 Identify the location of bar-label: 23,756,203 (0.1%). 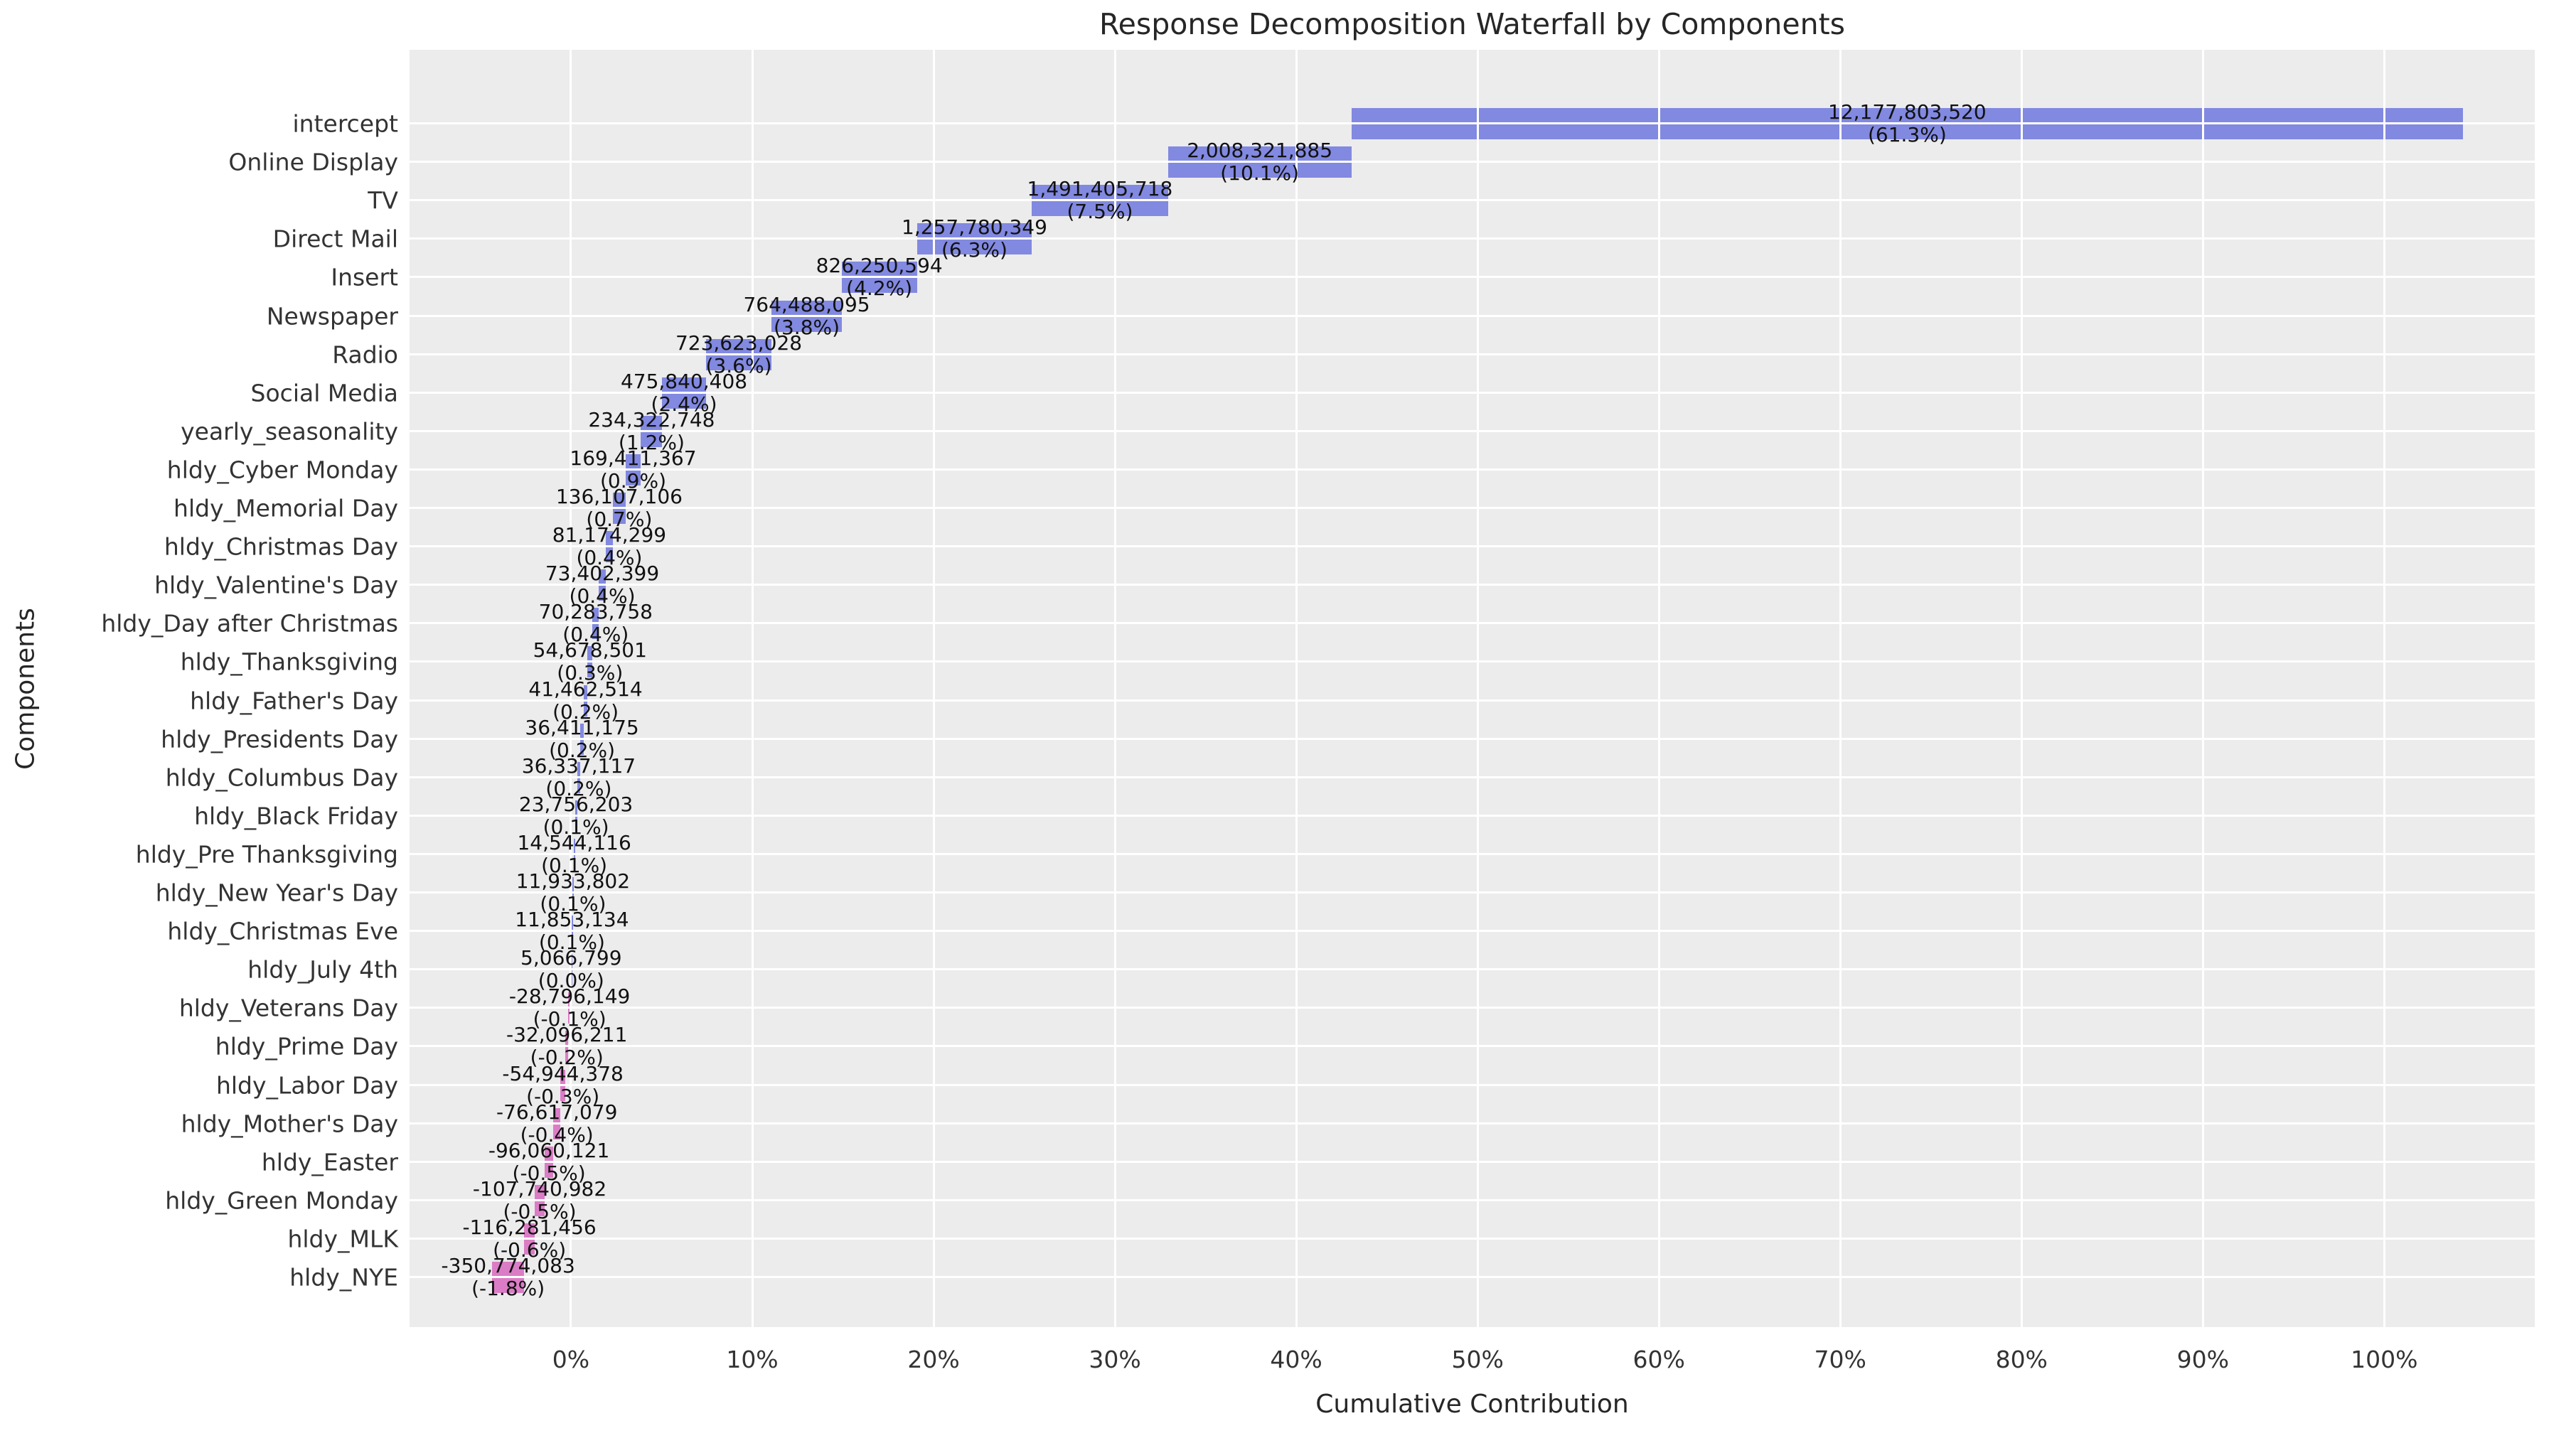
(576, 816).